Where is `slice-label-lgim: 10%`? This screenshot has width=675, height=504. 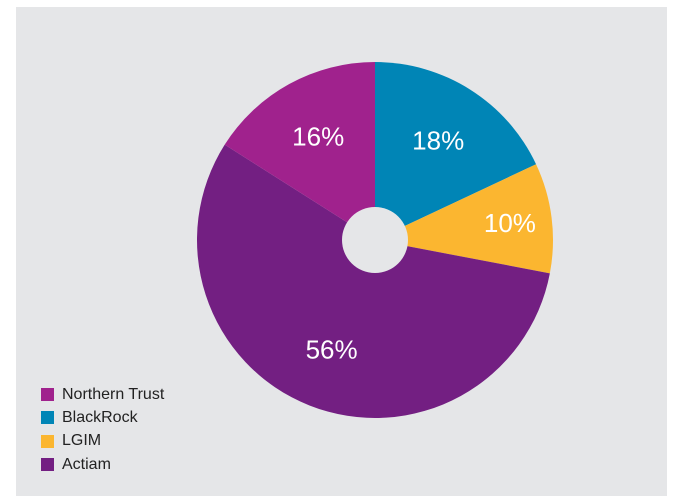
slice-label-lgim: 10% is located at coordinates (510, 223).